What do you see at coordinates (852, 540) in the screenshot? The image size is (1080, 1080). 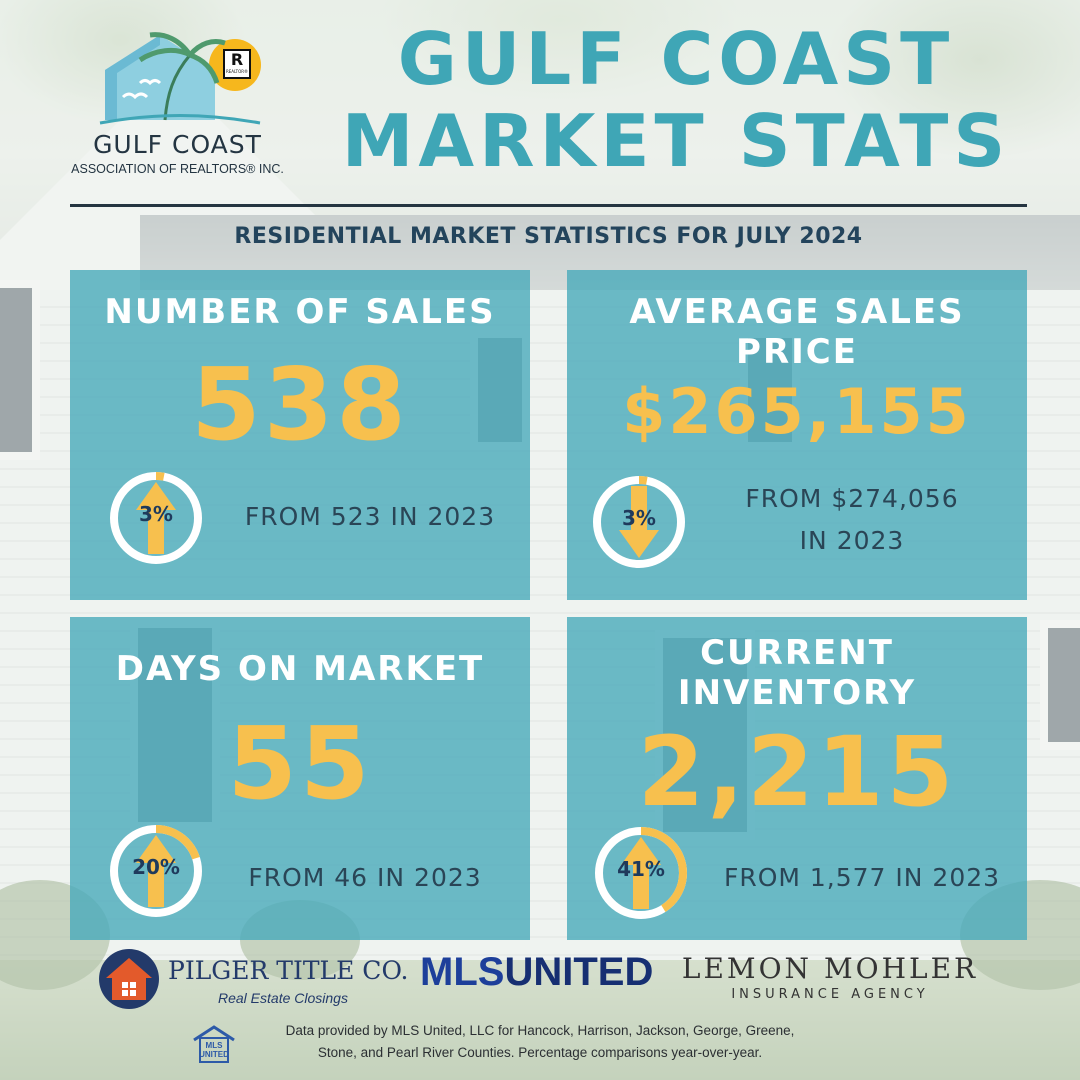 I see `stat-comparison-line2: IN 2023` at bounding box center [852, 540].